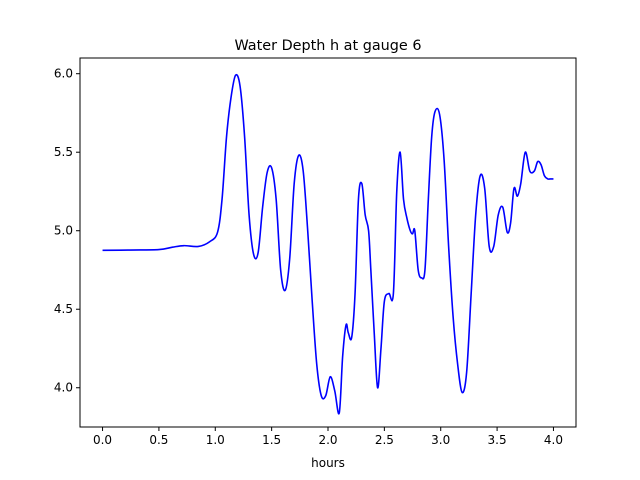  What do you see at coordinates (440, 440) in the screenshot?
I see `x-tick-label: 3.0` at bounding box center [440, 440].